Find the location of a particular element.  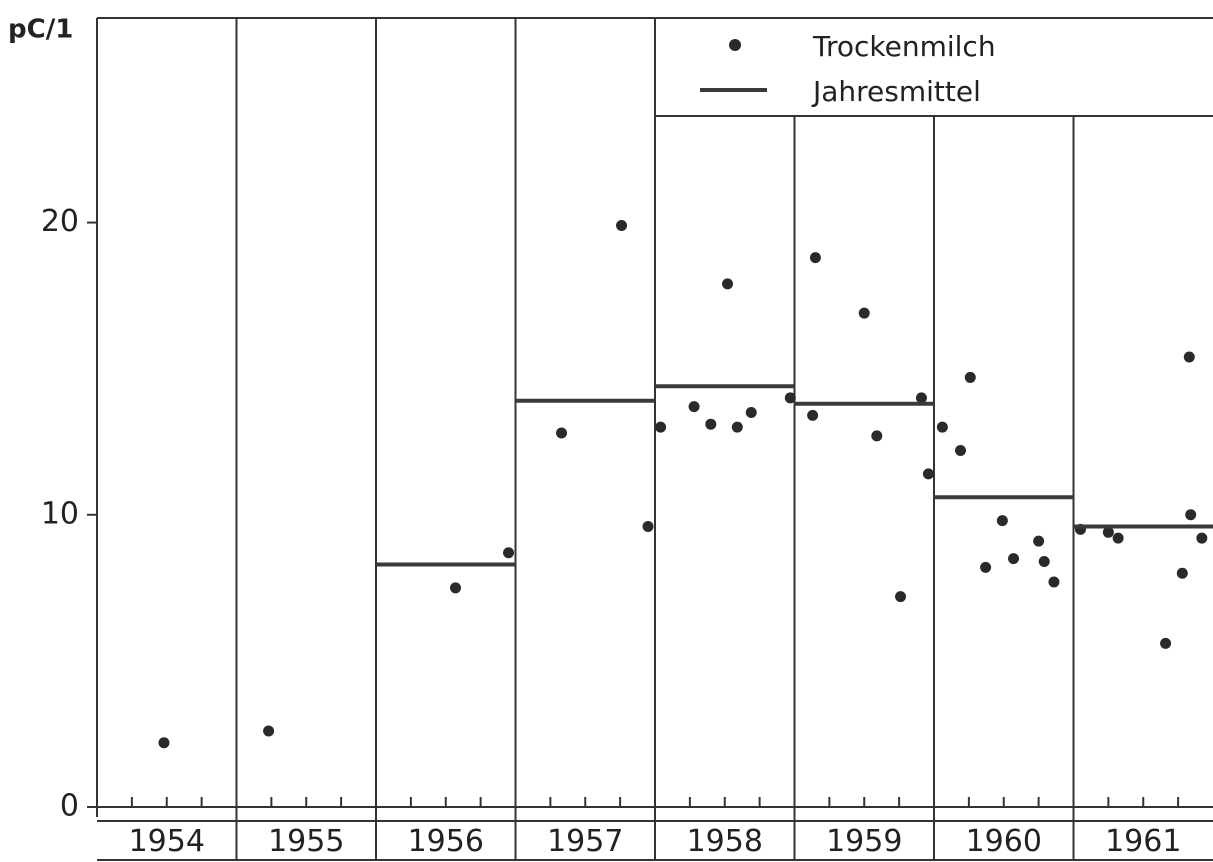

x-tick-label: 1957 is located at coordinates (585, 841).